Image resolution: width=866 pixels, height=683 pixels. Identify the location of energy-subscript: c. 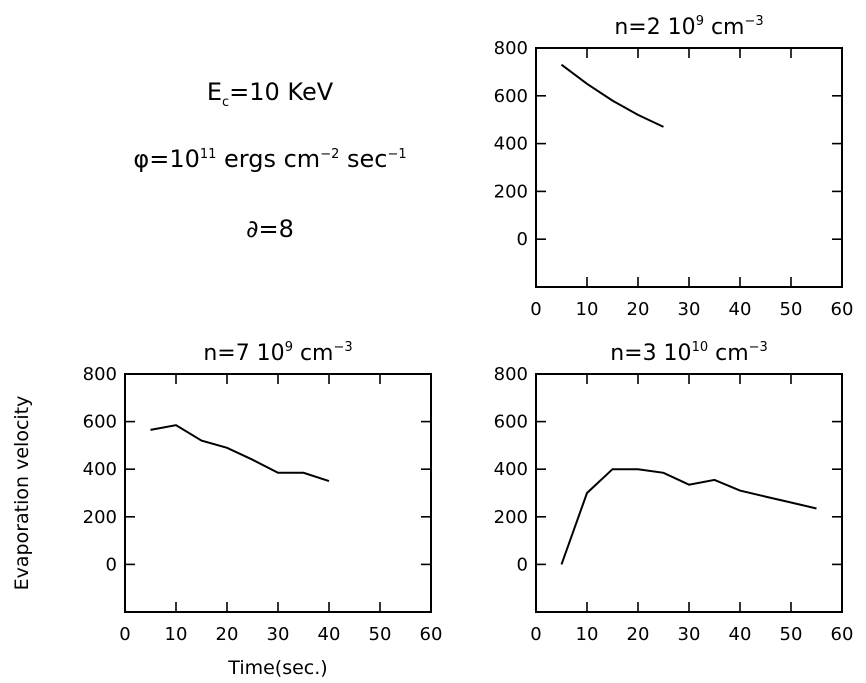
(226, 102).